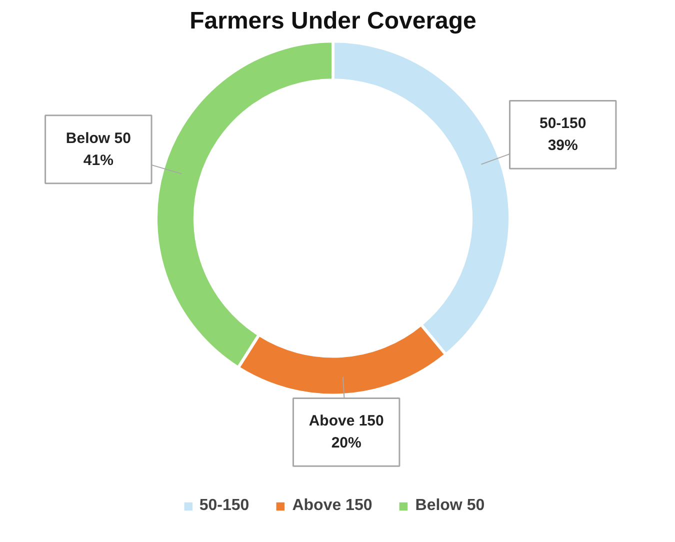  What do you see at coordinates (98, 138) in the screenshot?
I see `slice-label: Below 50` at bounding box center [98, 138].